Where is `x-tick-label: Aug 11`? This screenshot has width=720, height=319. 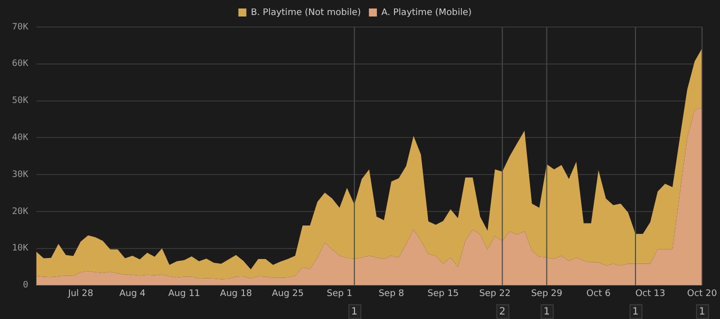
x-tick-label: Aug 11 is located at coordinates (184, 293).